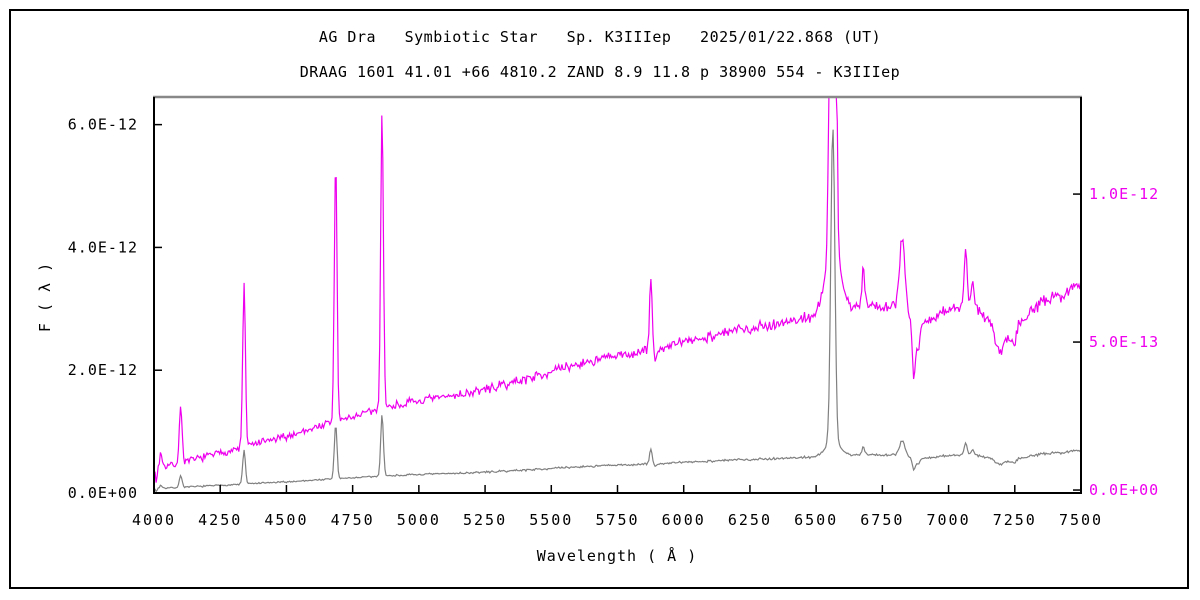  I want to click on x-tick-label: 6250, so click(750, 520).